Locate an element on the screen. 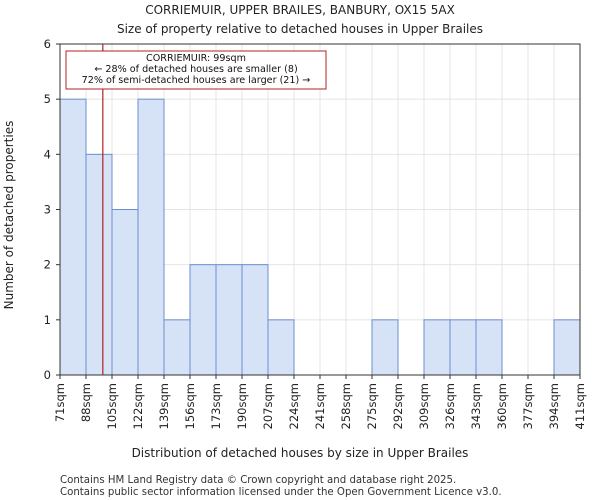 The image size is (600, 500). bar-275sqm is located at coordinates (385, 347).